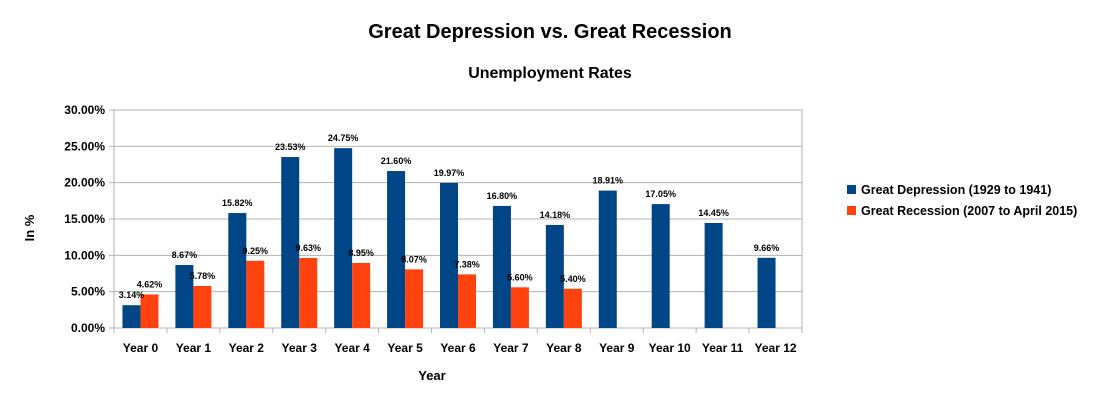 This screenshot has height=402, width=1099. I want to click on data-label: 17.05%, so click(660, 194).